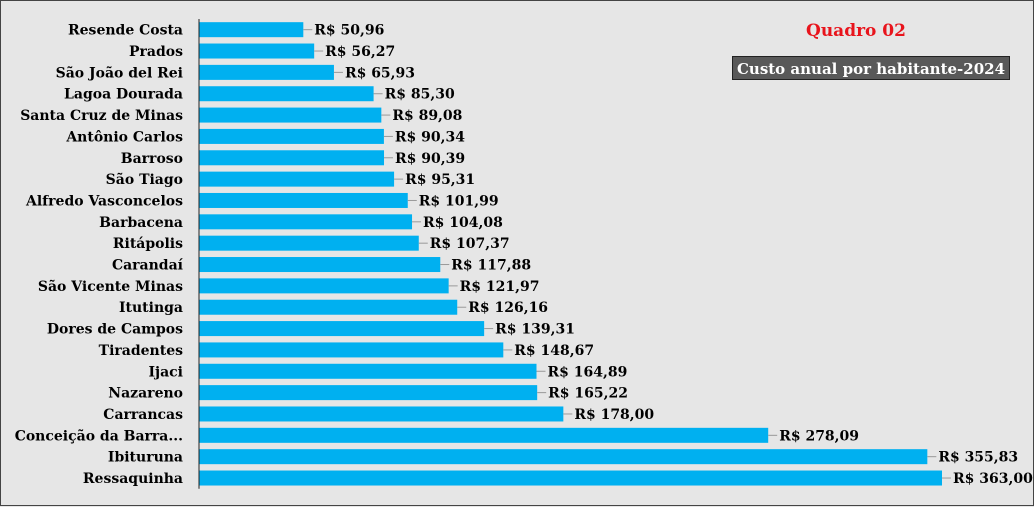 Image resolution: width=1034 pixels, height=507 pixels. What do you see at coordinates (588, 394) in the screenshot?
I see `value-label: R$ 165,22` at bounding box center [588, 394].